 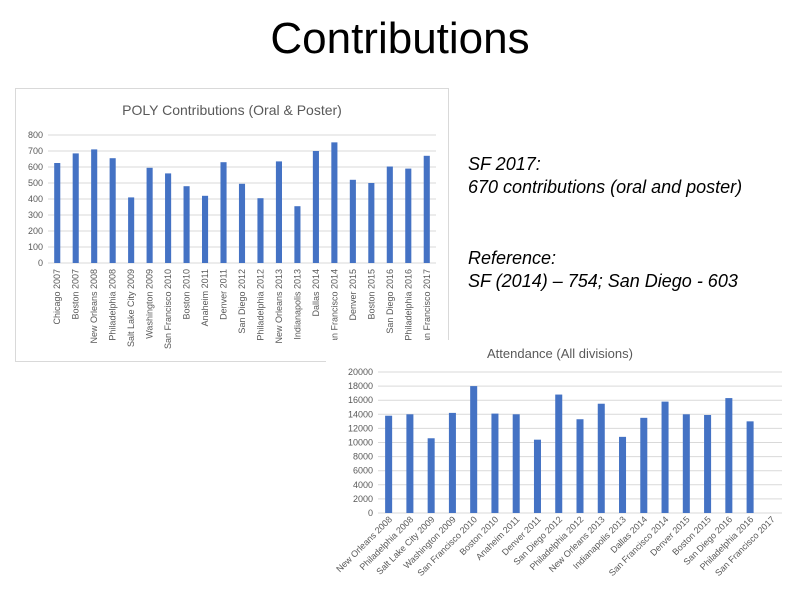 I want to click on poly-y-tick-label: 500, so click(x=35, y=183).